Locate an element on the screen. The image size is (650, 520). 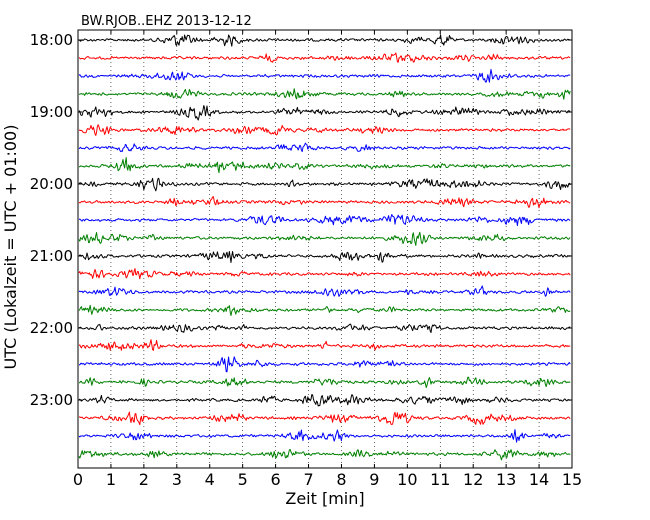
y-tick-label: 21:00 is located at coordinates (51, 256).